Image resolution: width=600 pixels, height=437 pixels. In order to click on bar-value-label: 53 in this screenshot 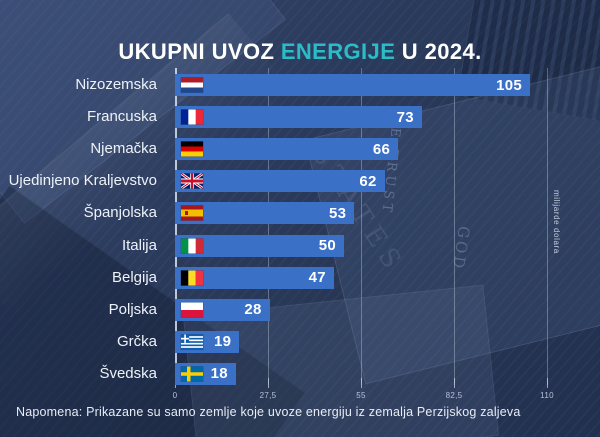, I will do `click(337, 213)`.